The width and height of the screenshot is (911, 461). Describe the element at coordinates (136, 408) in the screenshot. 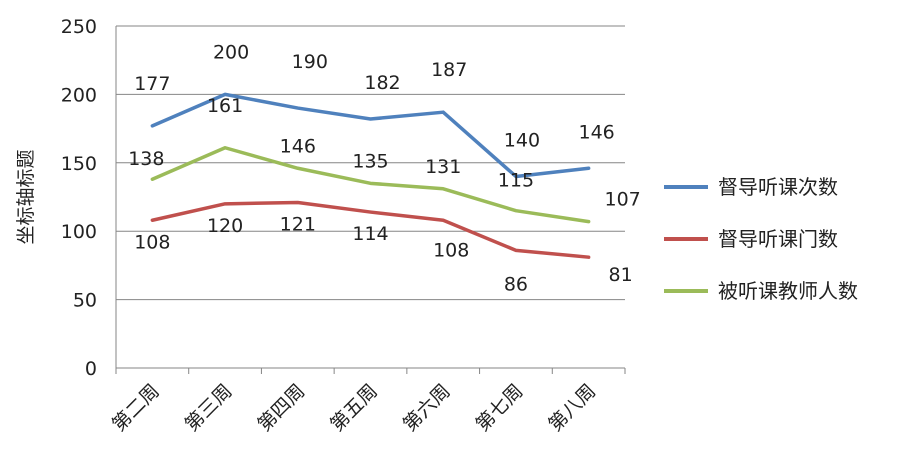

I see `x-tick-label: 第二周` at that location.